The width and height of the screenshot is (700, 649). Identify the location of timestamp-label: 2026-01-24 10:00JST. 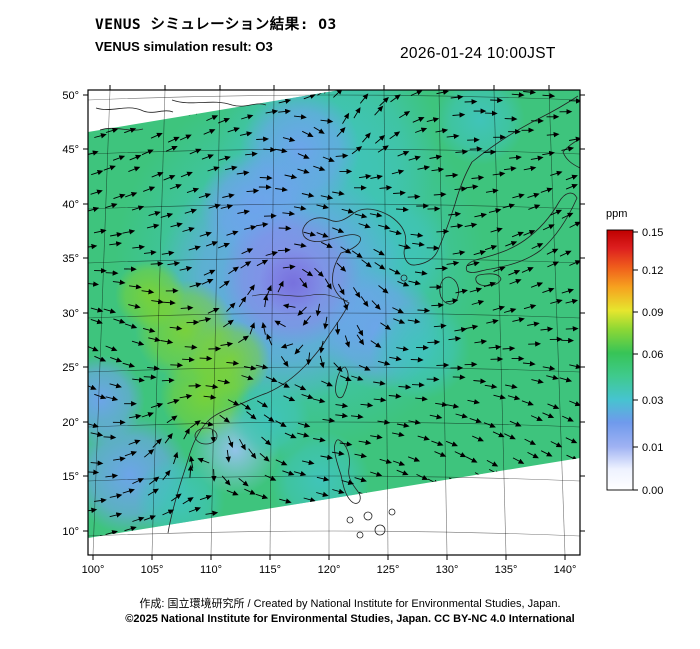
(478, 53).